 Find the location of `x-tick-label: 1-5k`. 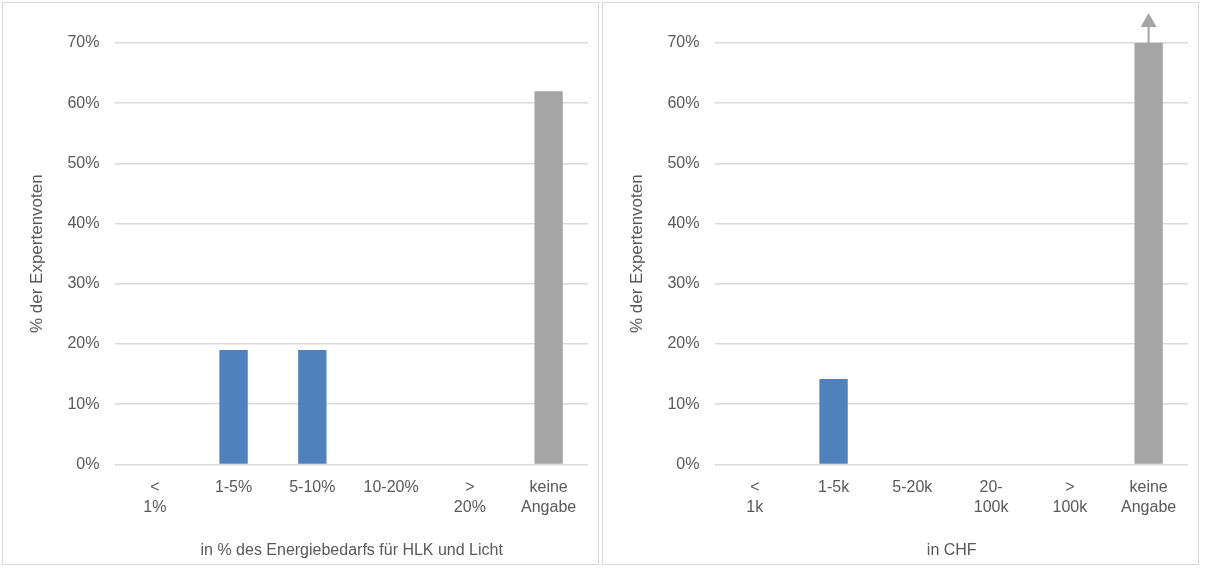

x-tick-label: 1-5k is located at coordinates (834, 487).